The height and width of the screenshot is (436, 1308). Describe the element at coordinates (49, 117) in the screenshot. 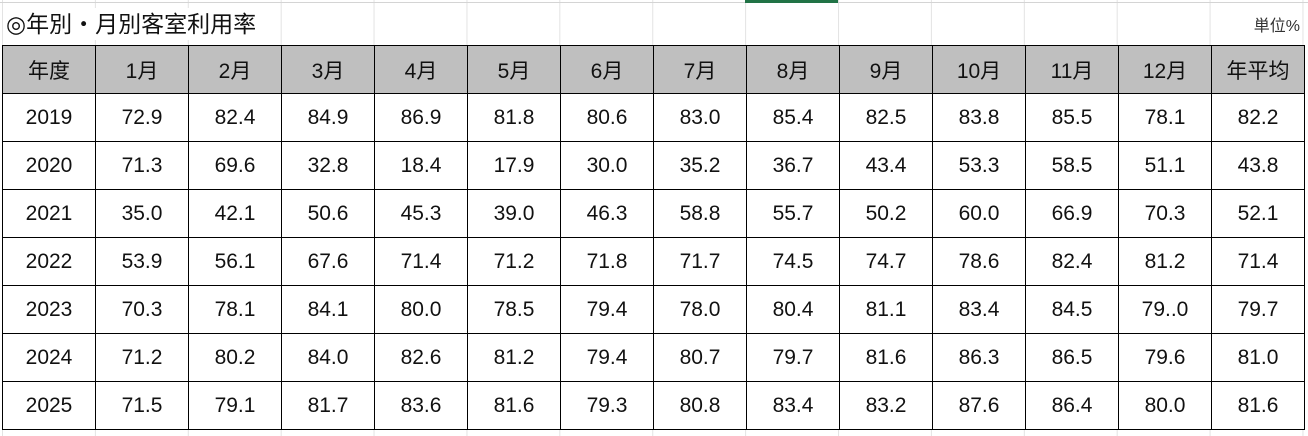

I see `year-cell: 2019` at that location.